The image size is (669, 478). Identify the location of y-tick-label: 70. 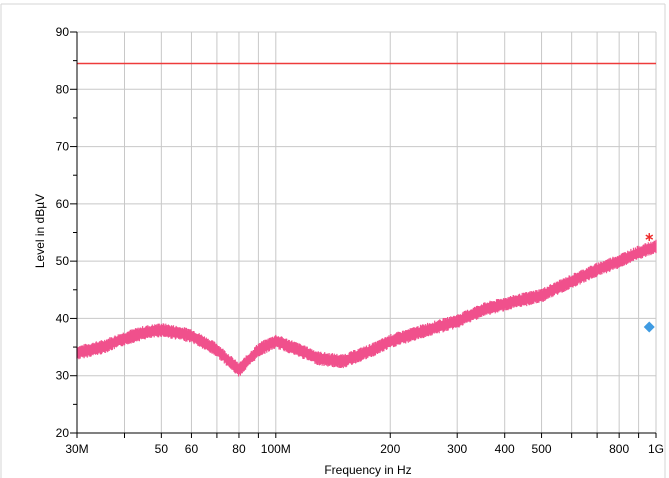
(63, 147).